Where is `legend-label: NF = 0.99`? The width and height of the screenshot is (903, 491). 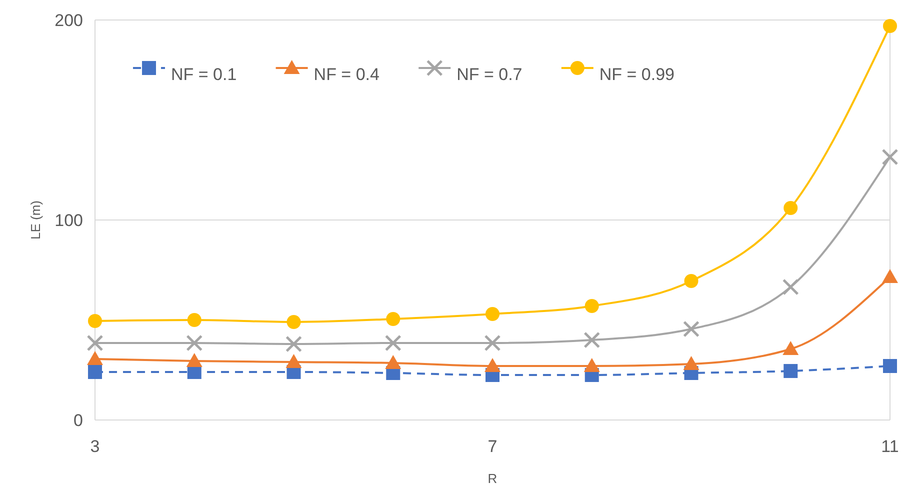 legend-label: NF = 0.99 is located at coordinates (637, 74).